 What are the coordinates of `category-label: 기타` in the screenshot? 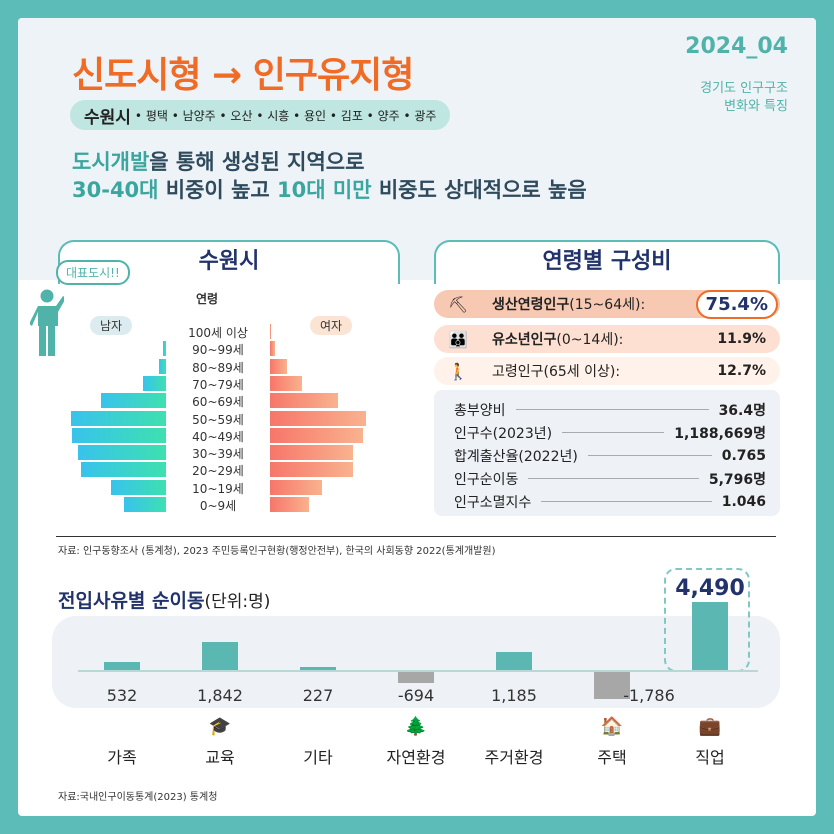 It's located at (318, 757).